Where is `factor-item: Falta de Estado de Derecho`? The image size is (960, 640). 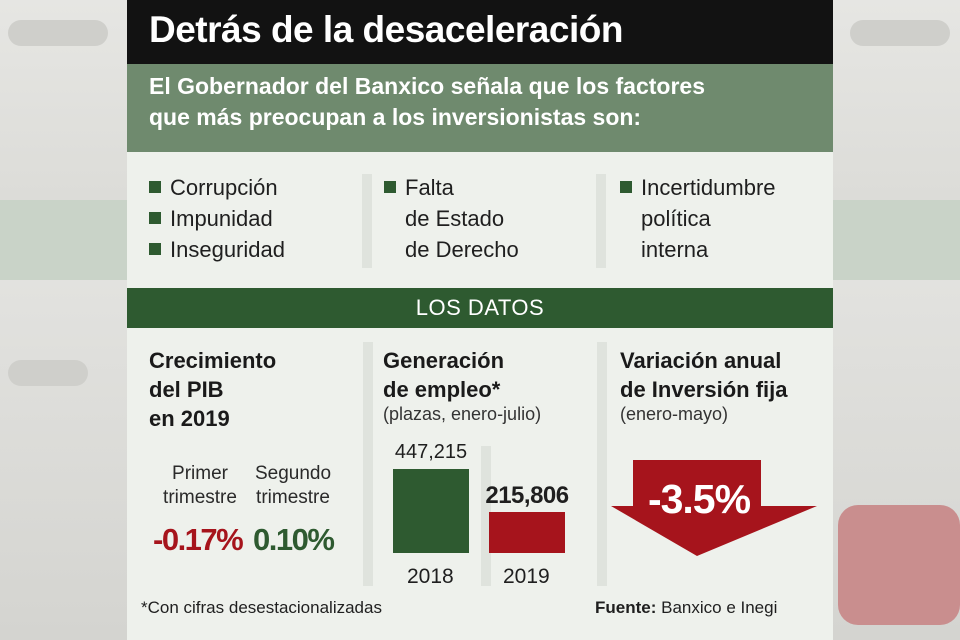 factor-item: Falta de Estado de Derecho is located at coordinates (451, 218).